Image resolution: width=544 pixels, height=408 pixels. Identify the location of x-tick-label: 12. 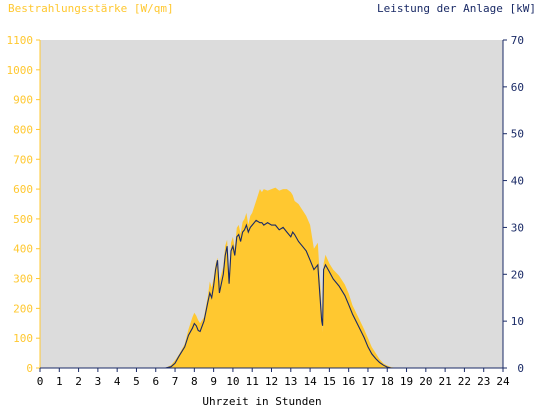
(271, 381).